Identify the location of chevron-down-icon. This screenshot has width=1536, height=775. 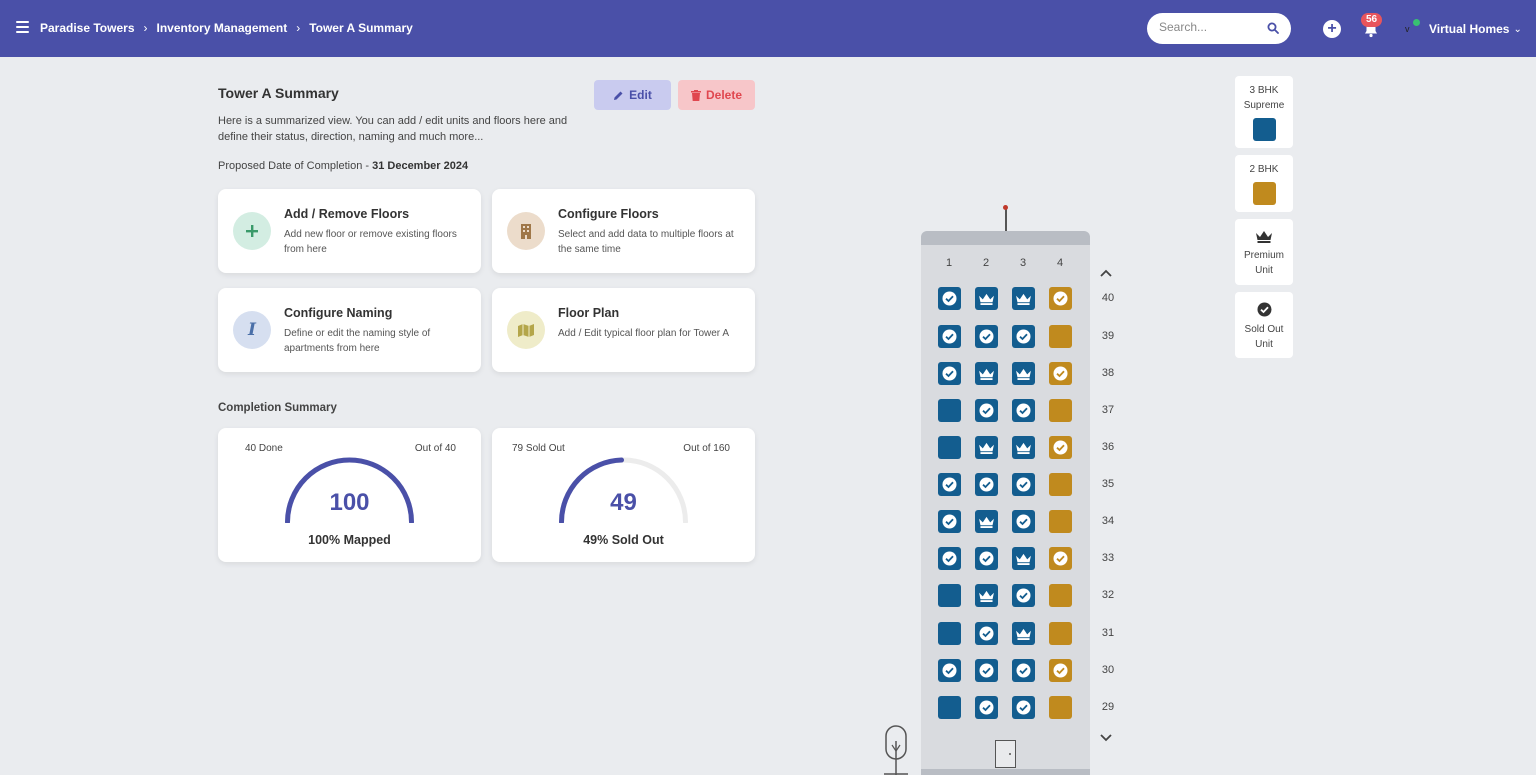
(1106, 738).